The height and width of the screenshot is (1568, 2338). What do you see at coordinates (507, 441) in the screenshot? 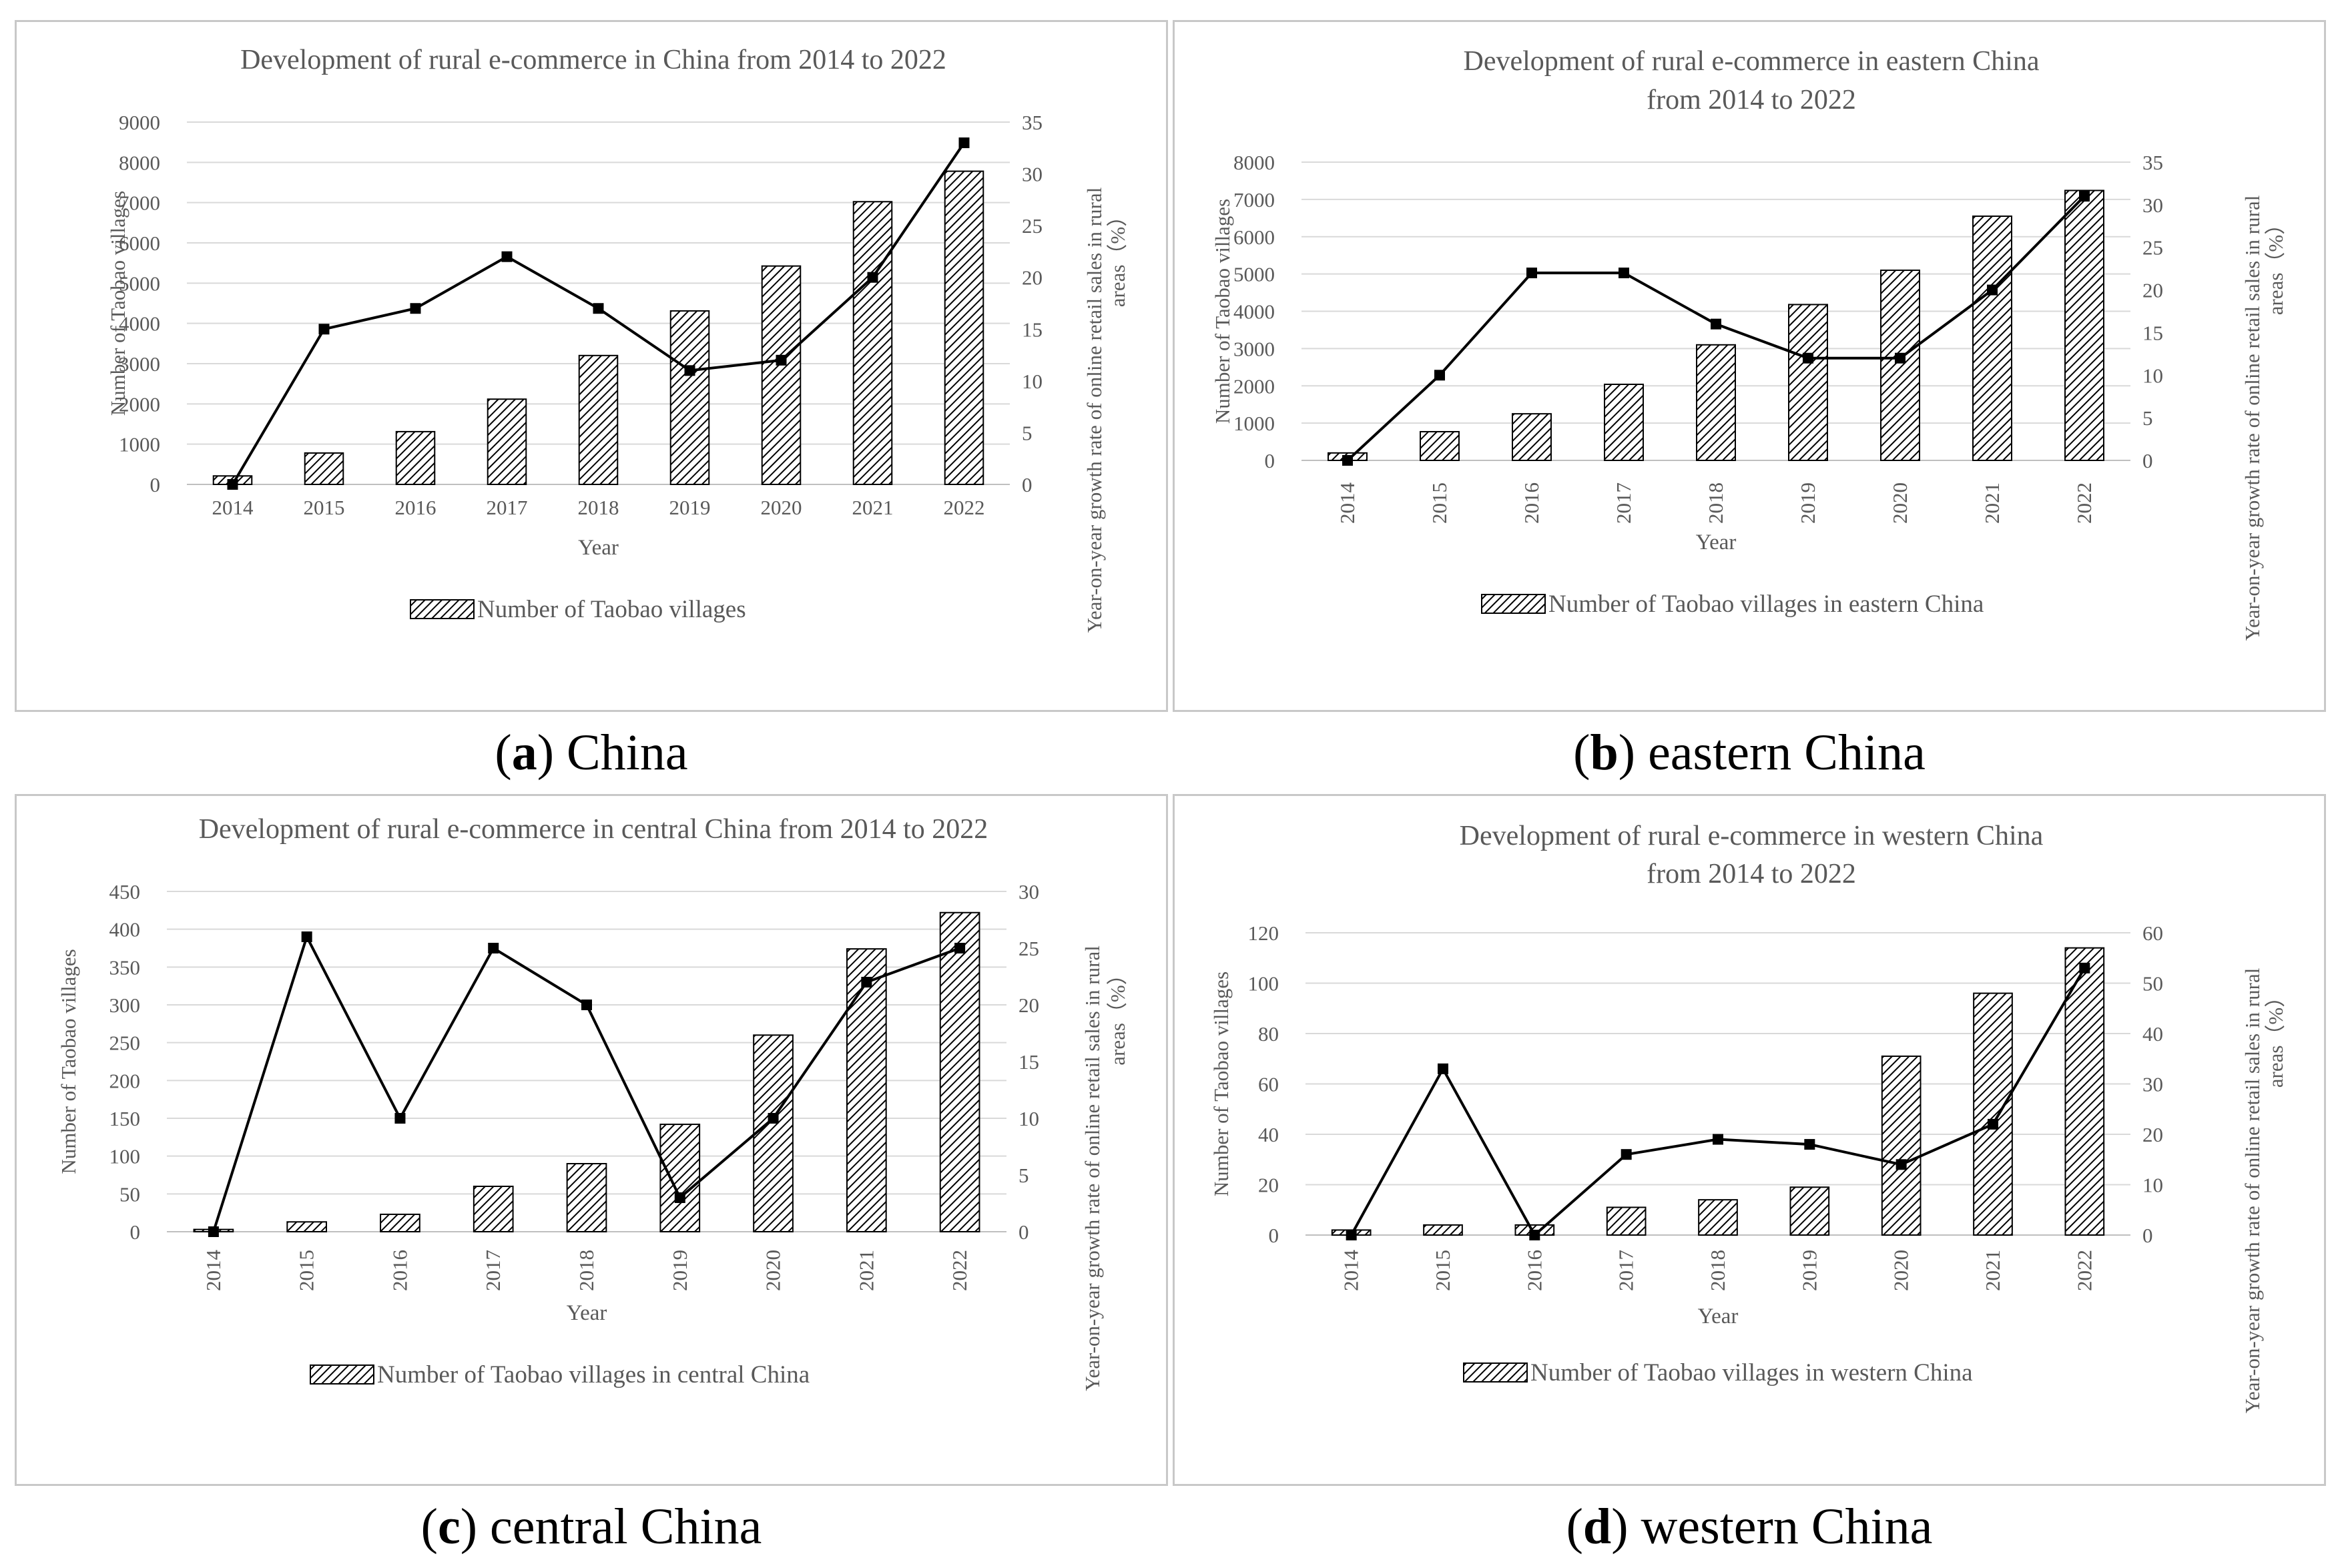
I see `bar-a-2017` at bounding box center [507, 441].